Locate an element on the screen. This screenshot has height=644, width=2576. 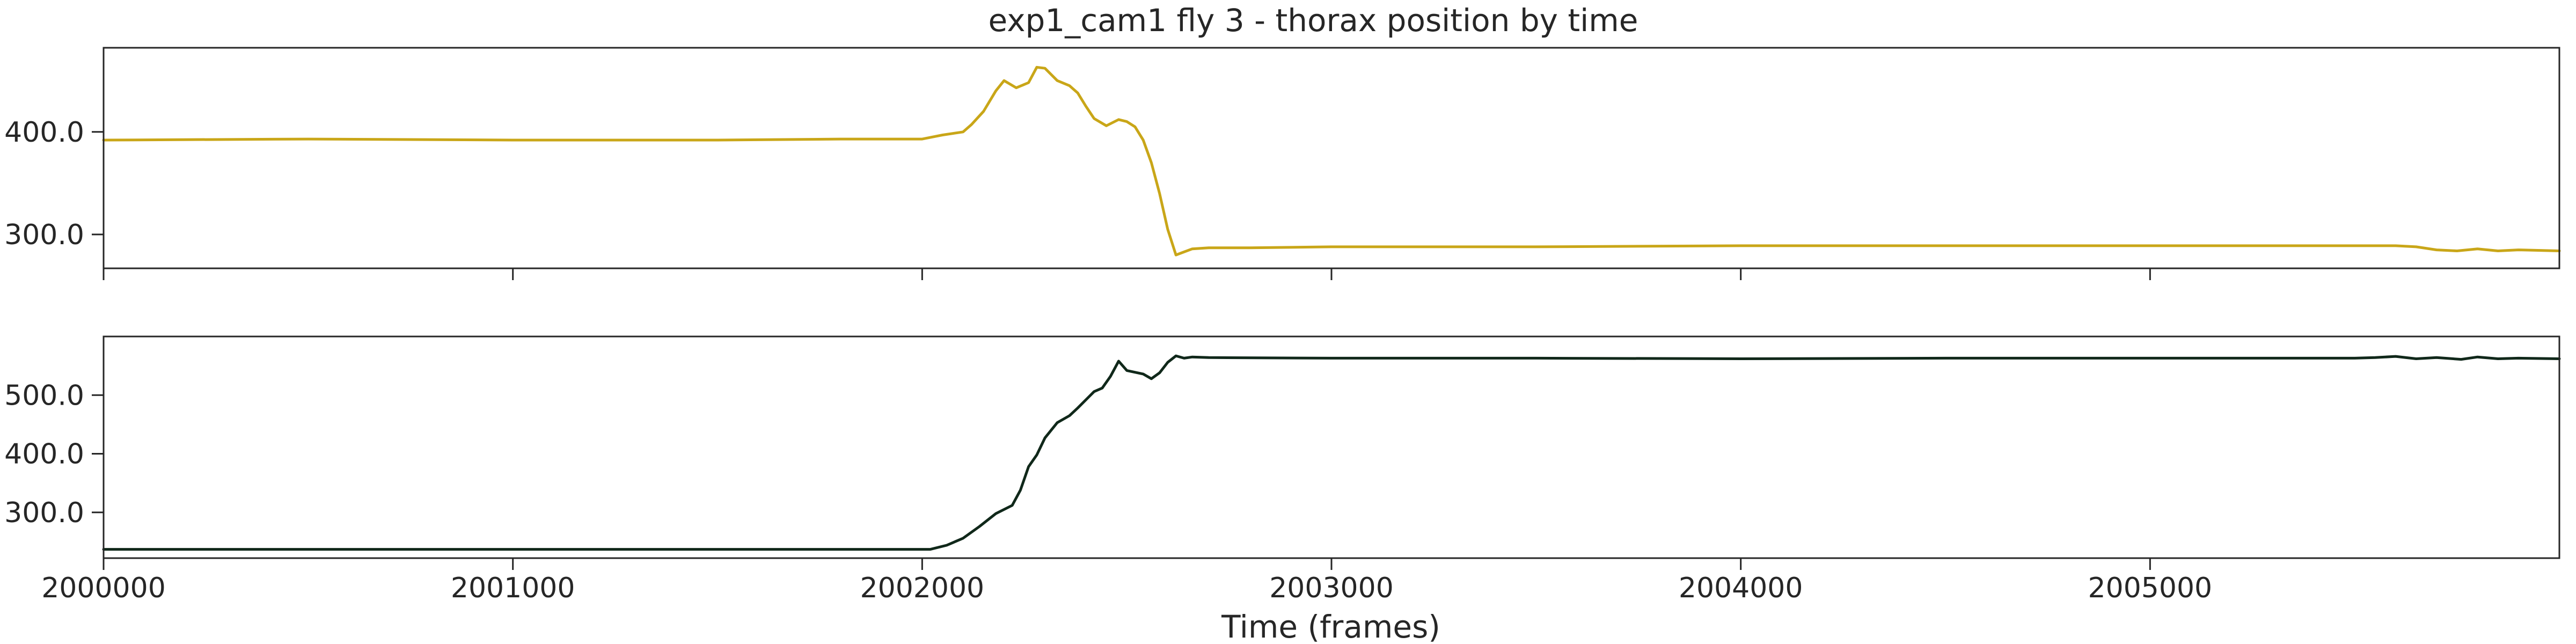
x-tick-label: 2001000 is located at coordinates (513, 588).